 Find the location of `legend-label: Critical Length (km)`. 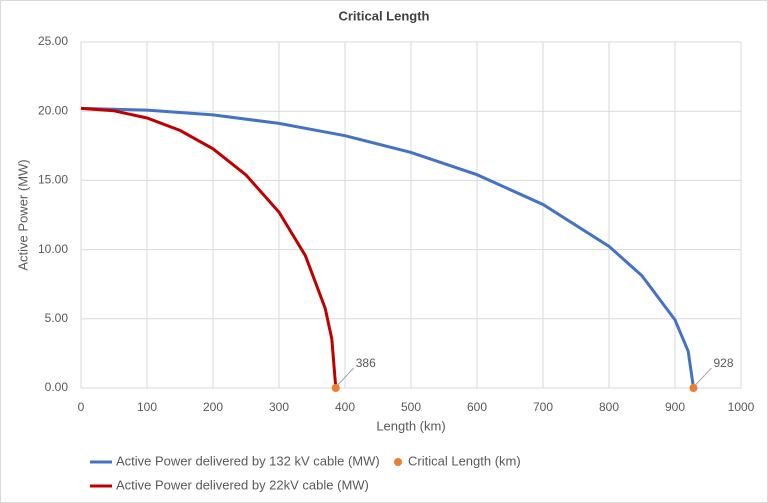

legend-label: Critical Length (km) is located at coordinates (464, 460).